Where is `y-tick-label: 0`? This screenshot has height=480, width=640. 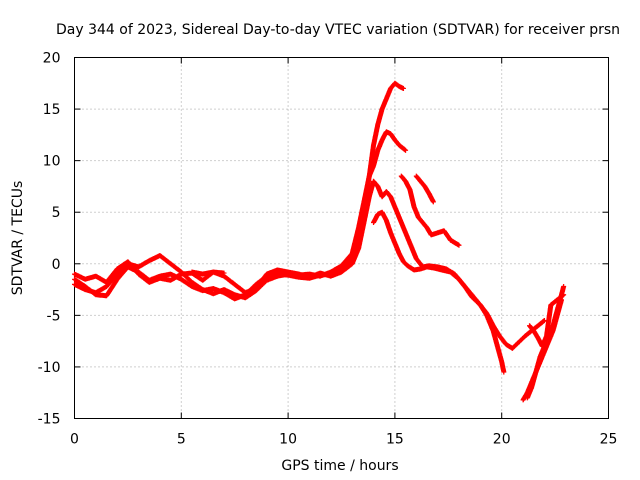 y-tick-label: 0 is located at coordinates (56, 265).